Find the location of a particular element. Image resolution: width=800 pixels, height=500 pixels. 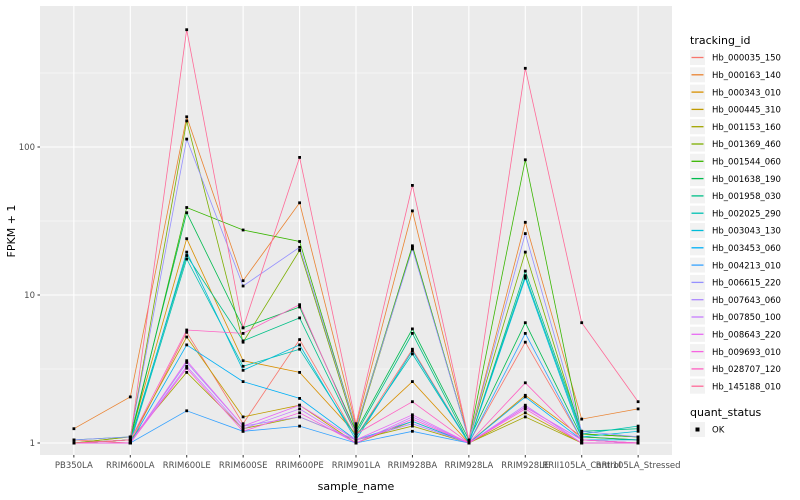

legend-item-label: Hb_028707_120 is located at coordinates (746, 370).